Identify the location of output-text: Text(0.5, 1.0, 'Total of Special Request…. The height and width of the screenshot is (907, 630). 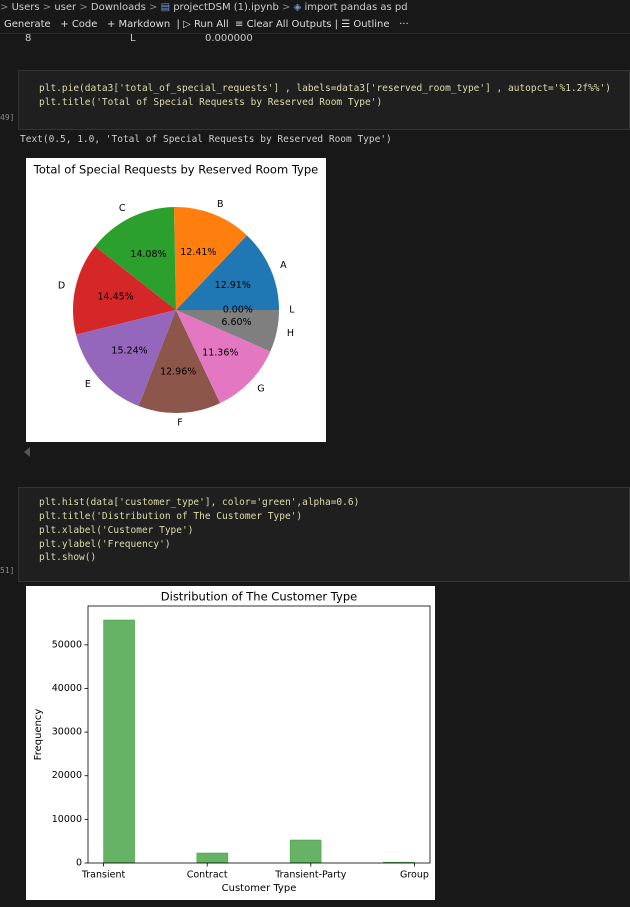
(206, 139).